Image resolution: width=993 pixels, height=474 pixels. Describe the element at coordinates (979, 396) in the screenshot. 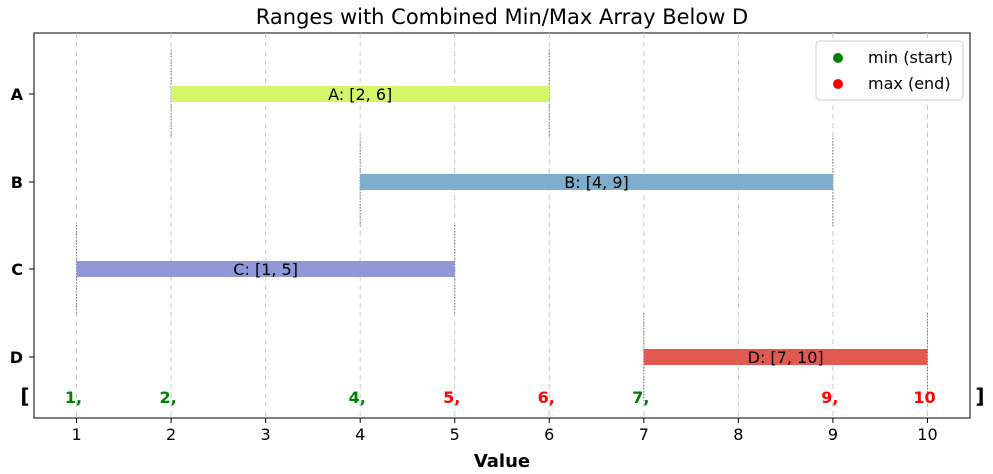

I see `array-close-bracket: ]` at that location.